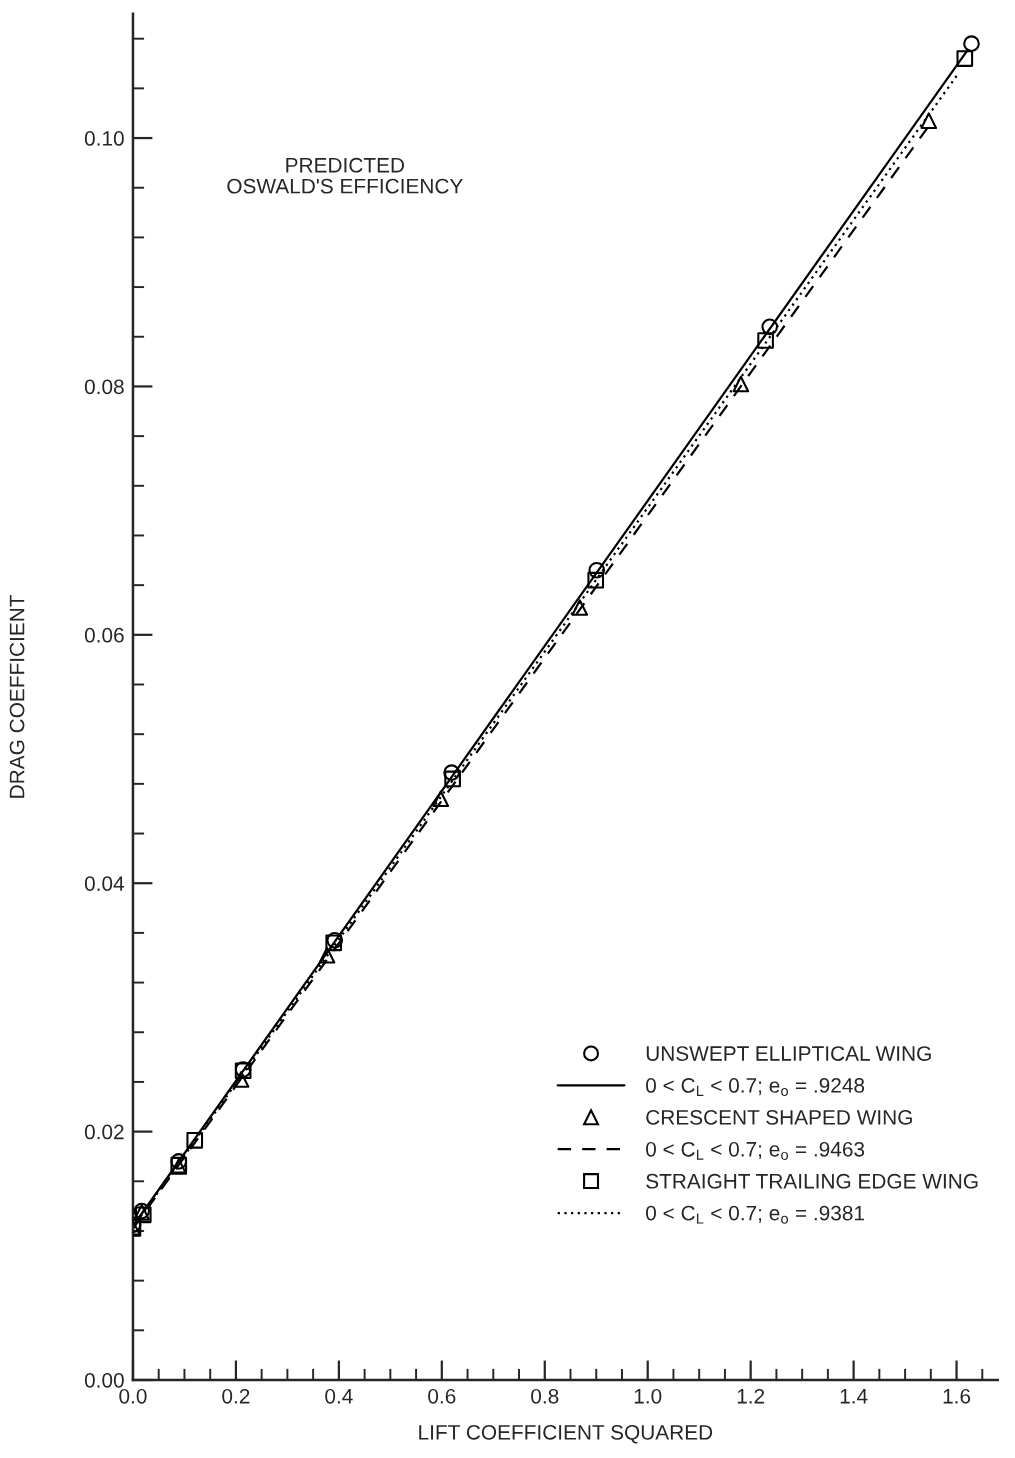 The image size is (1015, 1458). Describe the element at coordinates (104, 635) in the screenshot. I see `y-tick-label: 0.06` at that location.